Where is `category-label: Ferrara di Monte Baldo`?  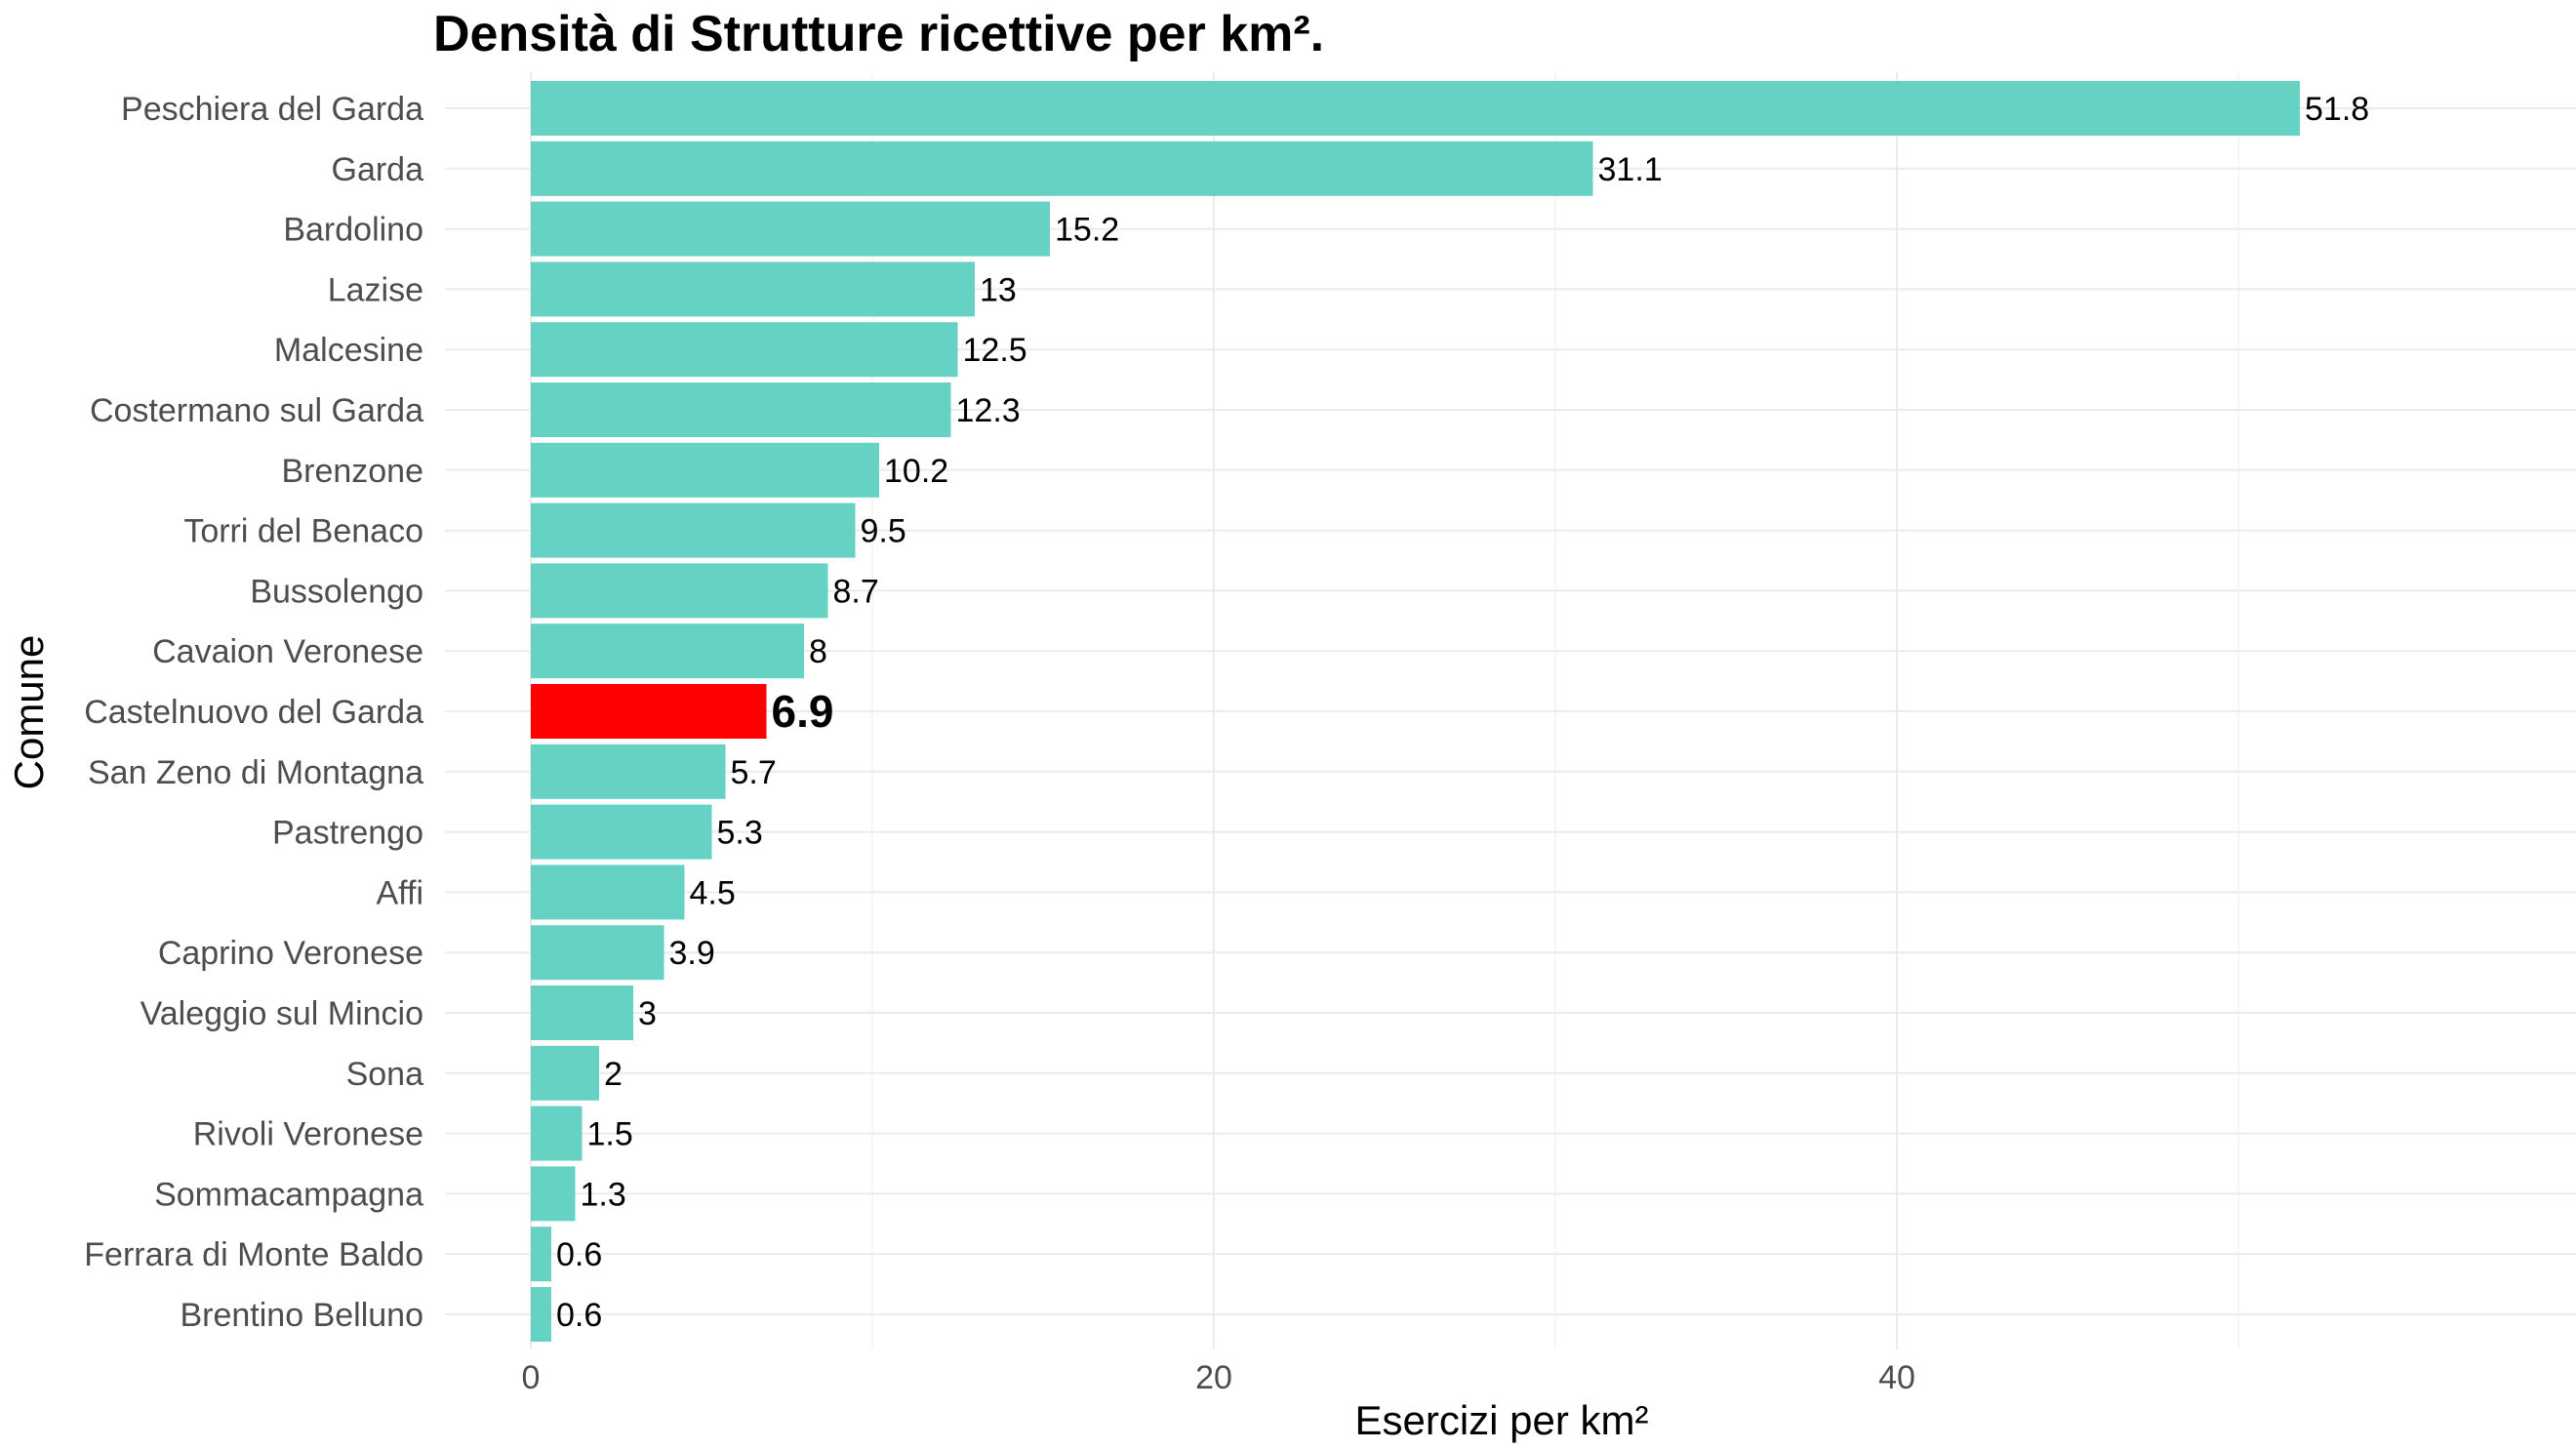 category-label: Ferrara di Monte Baldo is located at coordinates (253, 1254).